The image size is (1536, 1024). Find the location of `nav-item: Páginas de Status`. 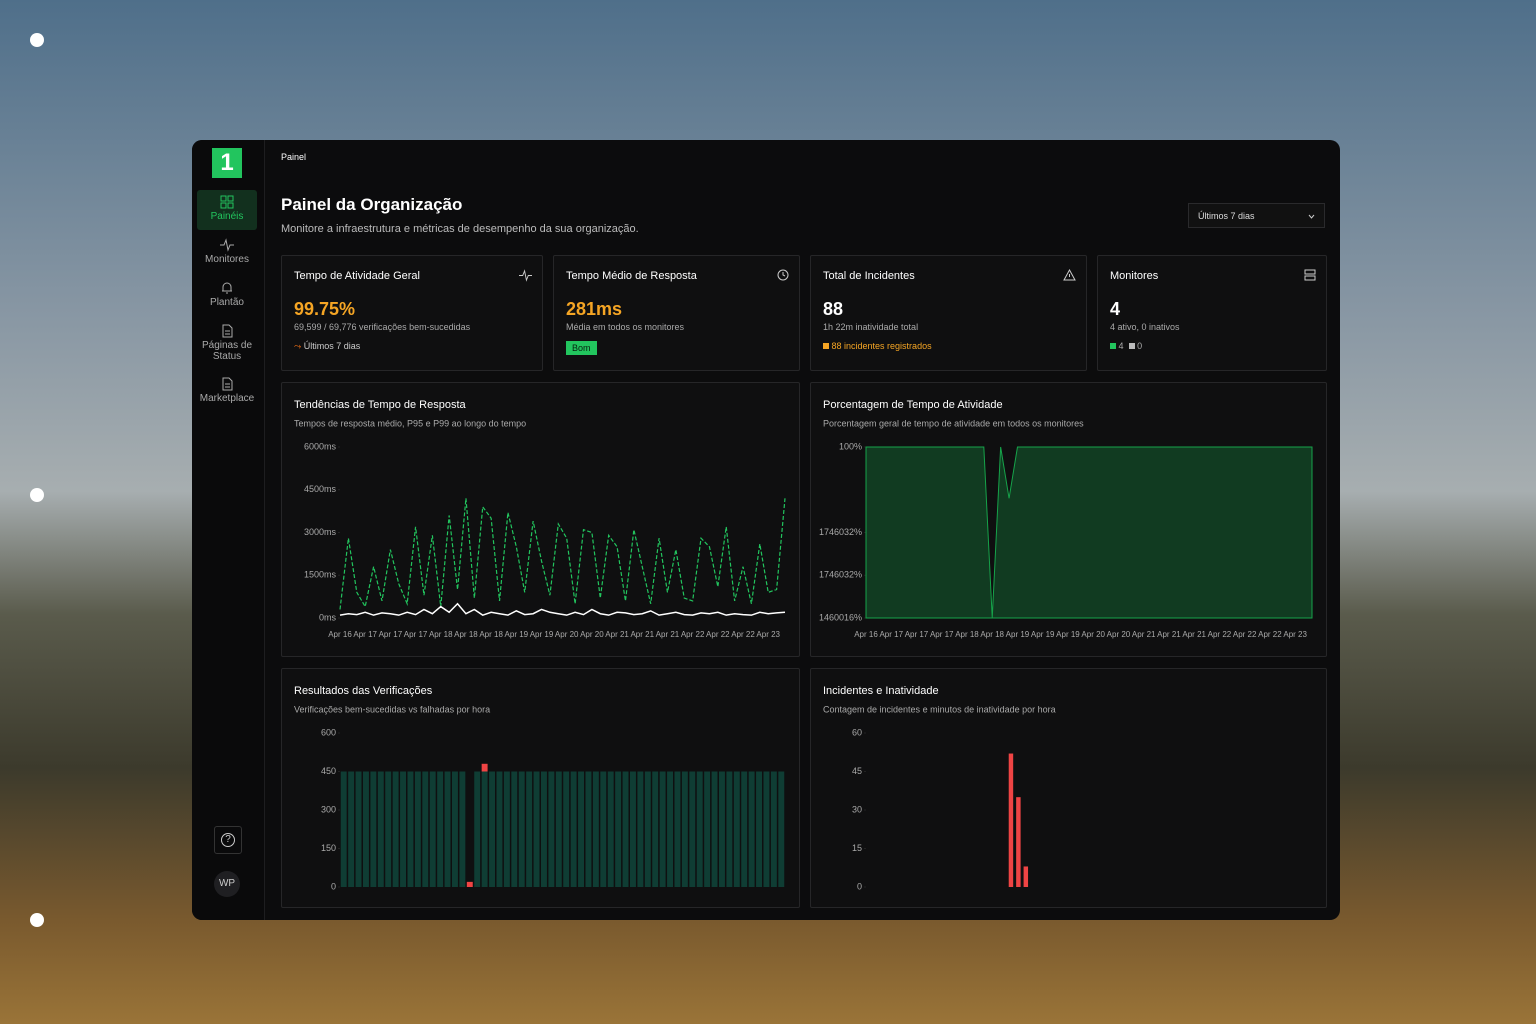

nav-item: Páginas de Status is located at coordinates (227, 343).